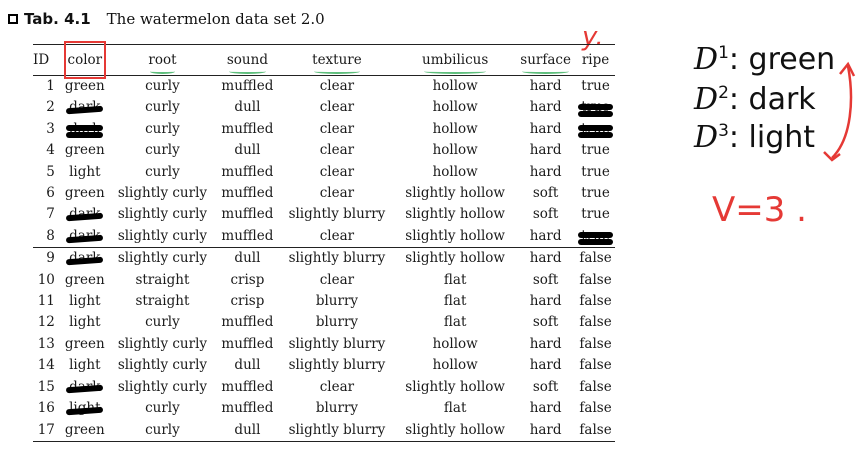 The height and width of the screenshot is (474, 867). What do you see at coordinates (46, 279) in the screenshot?
I see `cell-id: 10` at bounding box center [46, 279].